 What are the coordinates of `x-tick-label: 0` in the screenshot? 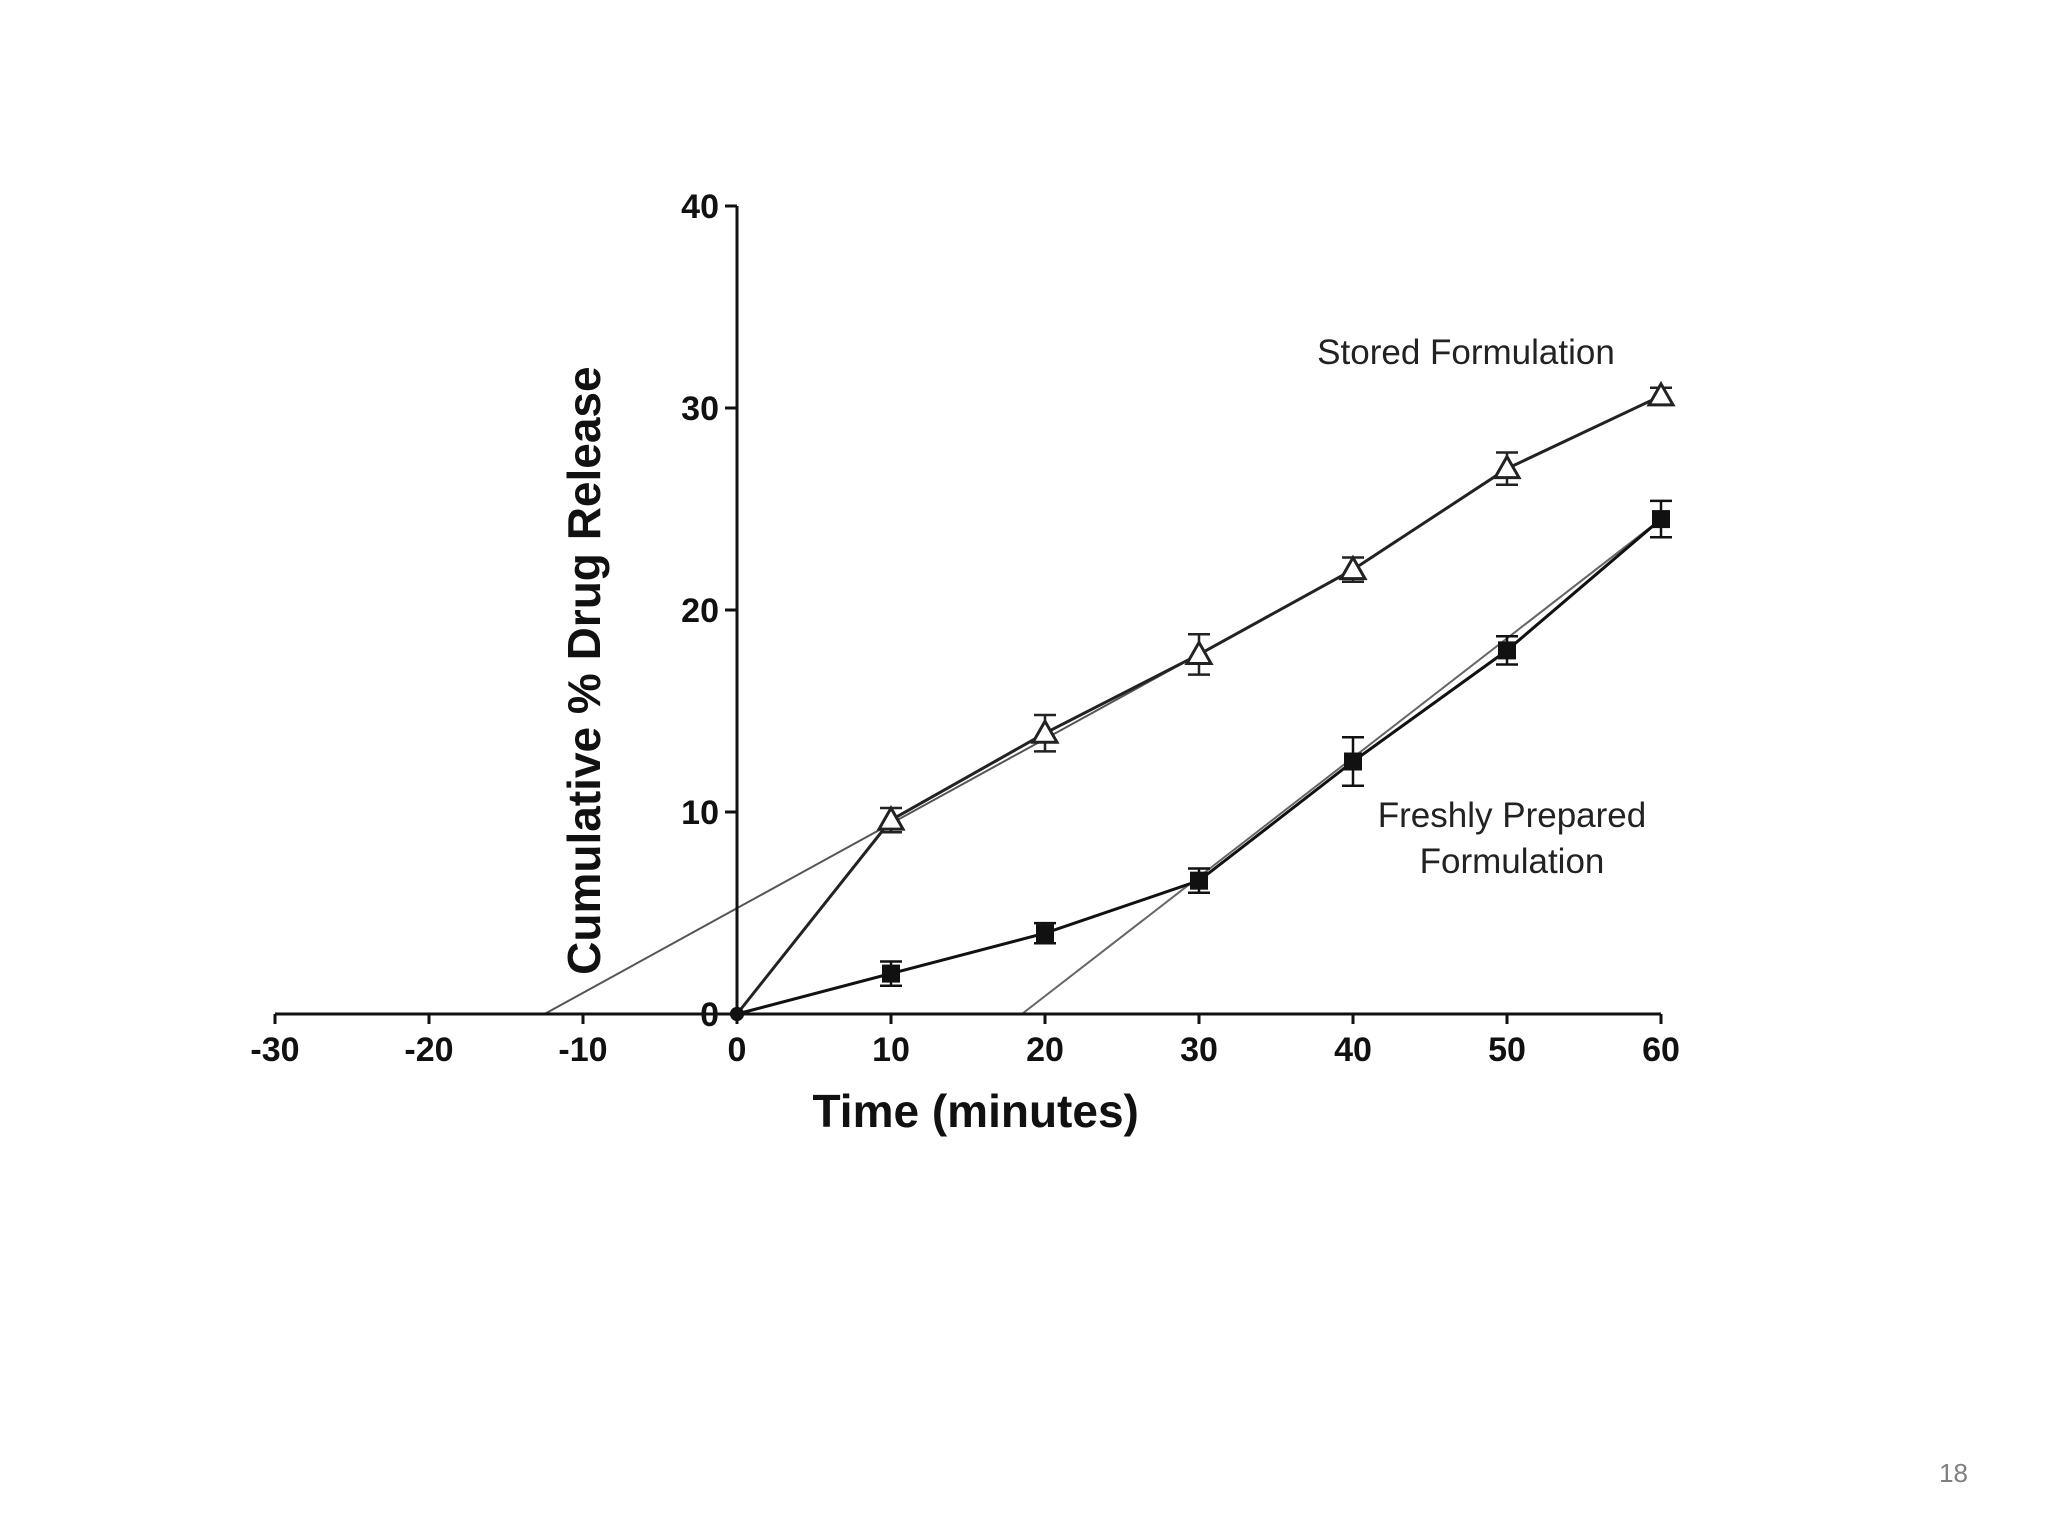 It's located at (737, 1050).